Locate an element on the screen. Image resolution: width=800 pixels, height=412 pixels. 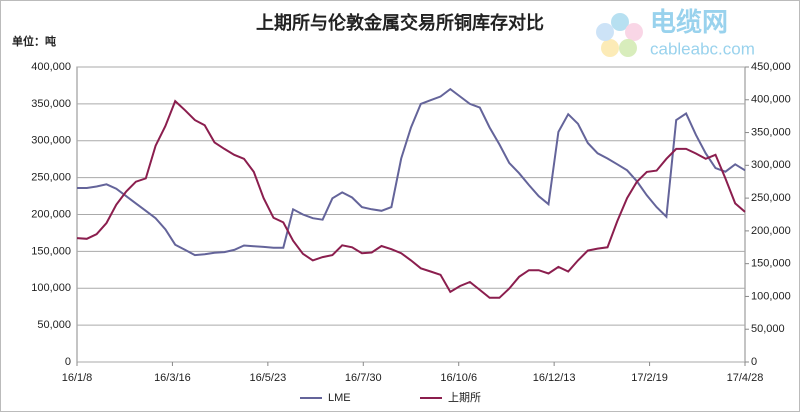
y-tick-label: 350,000 is located at coordinates (51, 104).